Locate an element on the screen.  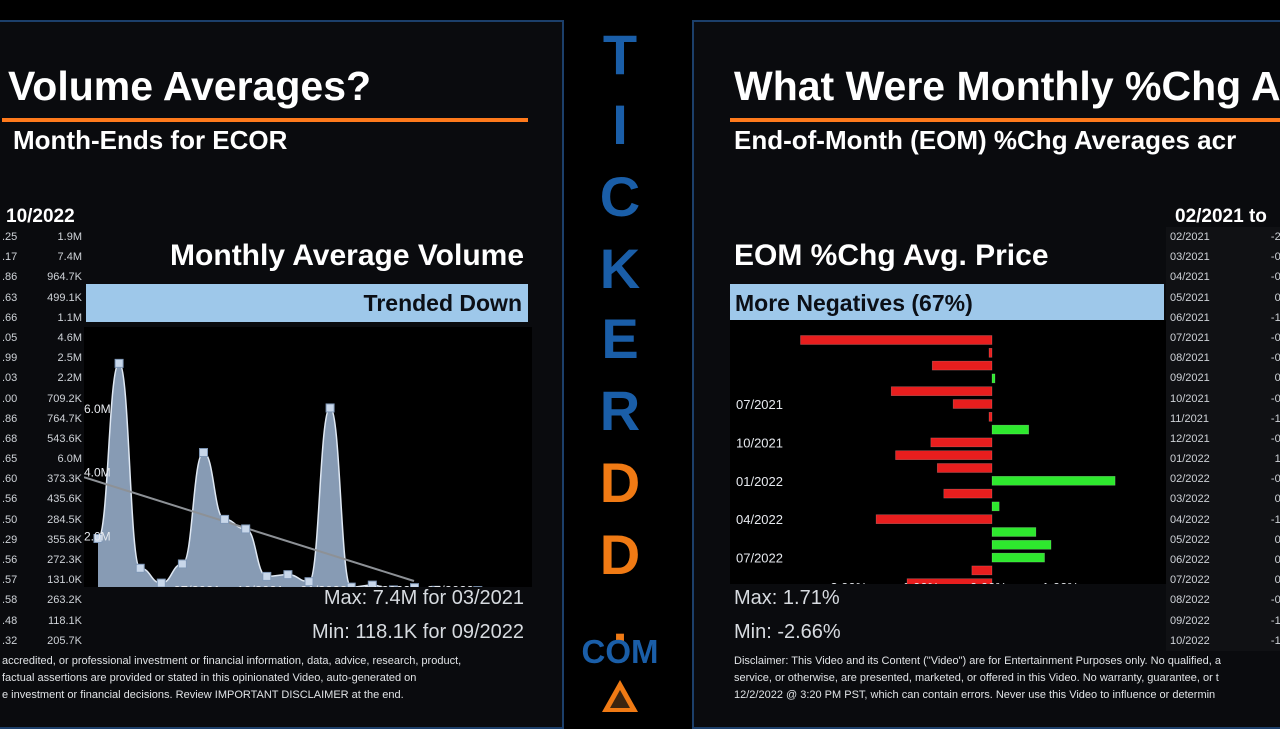
table-cell: -1.98 is located at coordinates (1255, 641).